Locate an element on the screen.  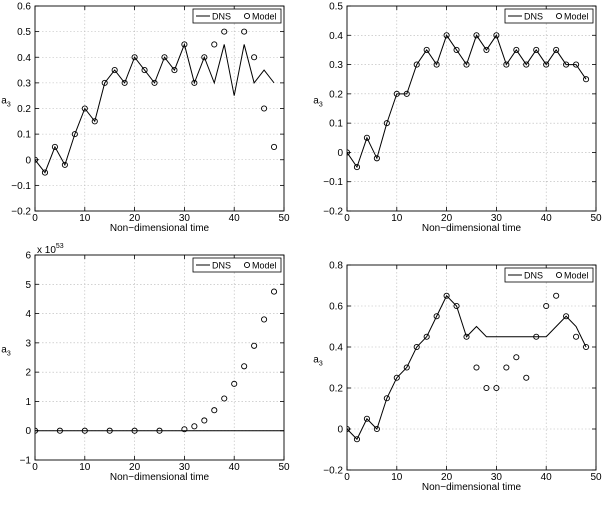
y-tick-label: 3 is located at coordinates (28, 343).